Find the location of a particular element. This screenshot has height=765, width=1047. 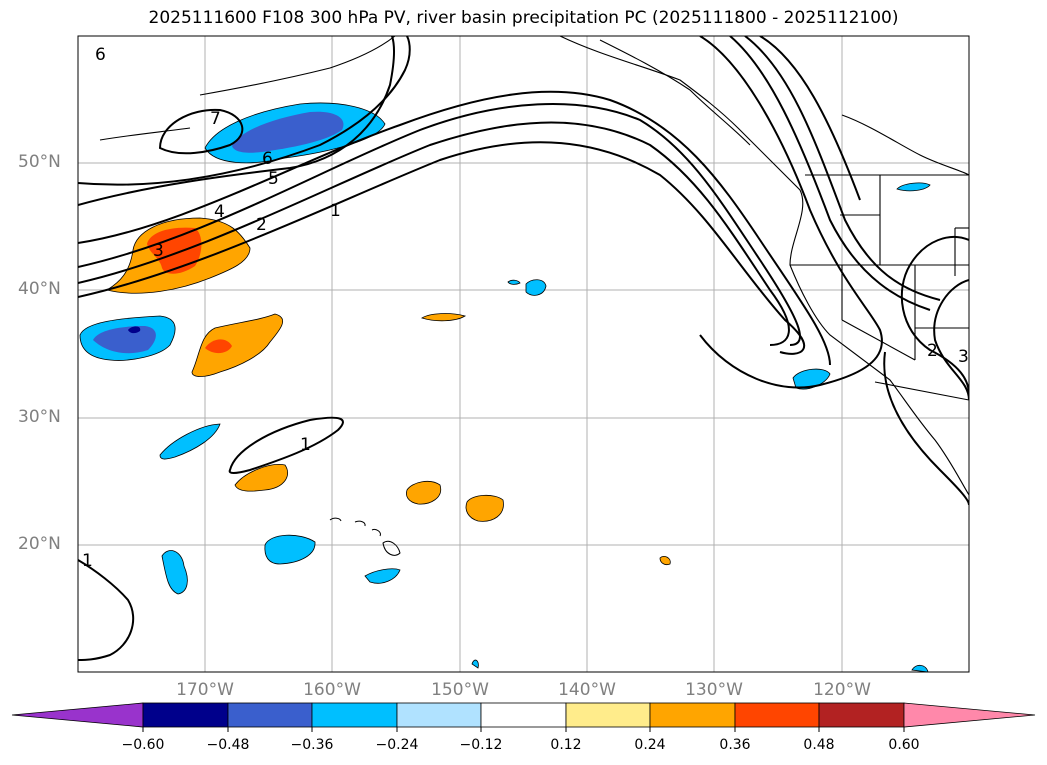

contour-label: 4 is located at coordinates (219, 212).